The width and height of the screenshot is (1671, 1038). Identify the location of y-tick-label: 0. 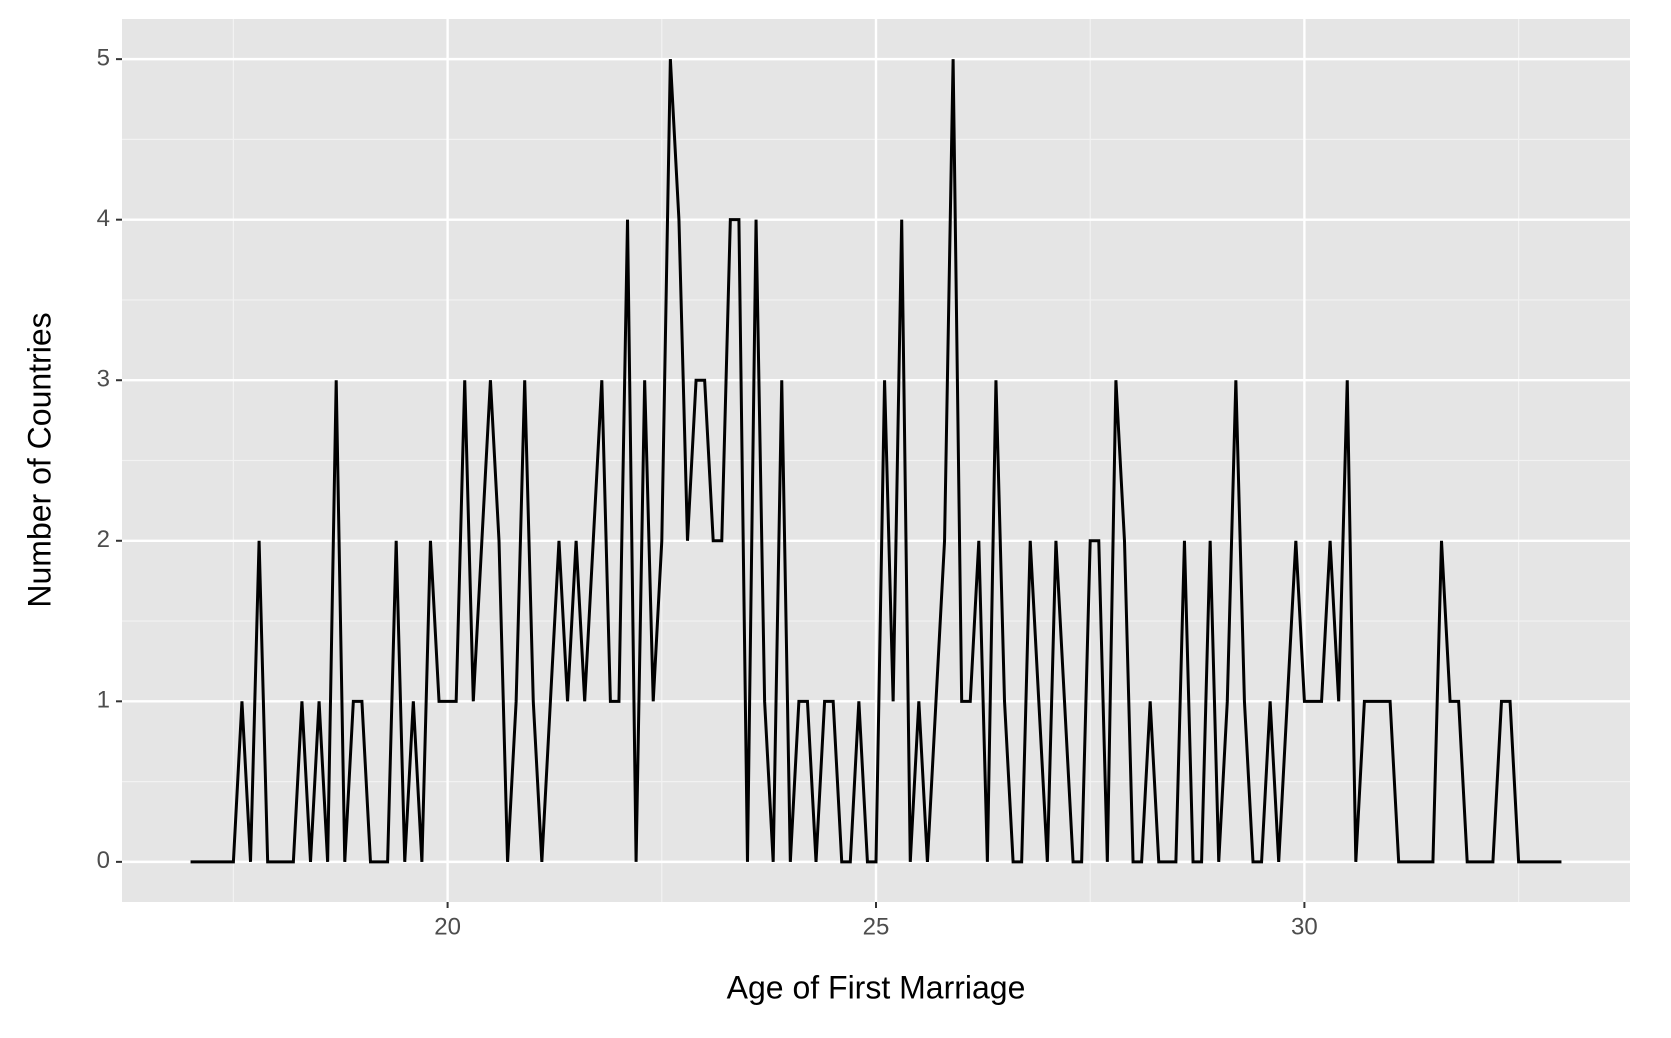
(103, 860).